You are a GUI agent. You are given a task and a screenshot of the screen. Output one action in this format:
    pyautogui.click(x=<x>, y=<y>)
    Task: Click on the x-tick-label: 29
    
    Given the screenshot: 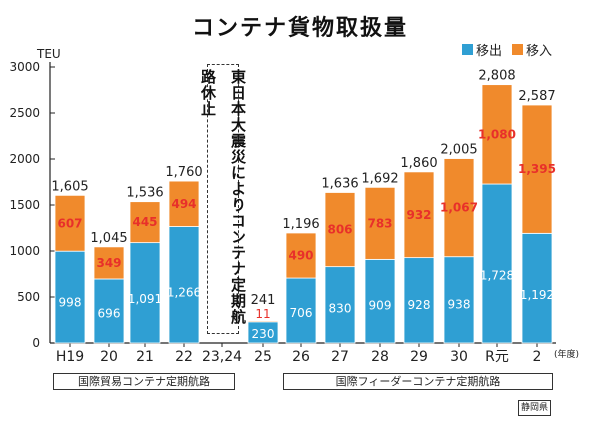 What is the action you would take?
    pyautogui.click(x=419, y=357)
    